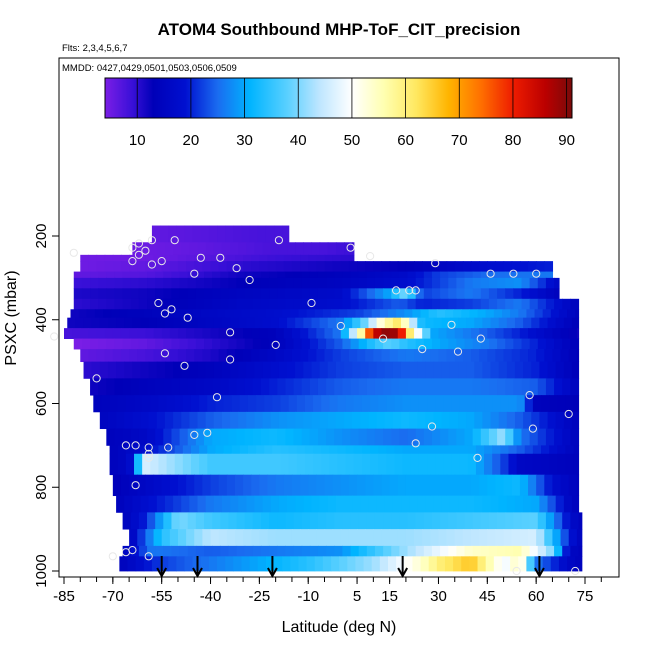 The width and height of the screenshot is (650, 650). What do you see at coordinates (487, 596) in the screenshot?
I see `x-tick-label: 45` at bounding box center [487, 596].